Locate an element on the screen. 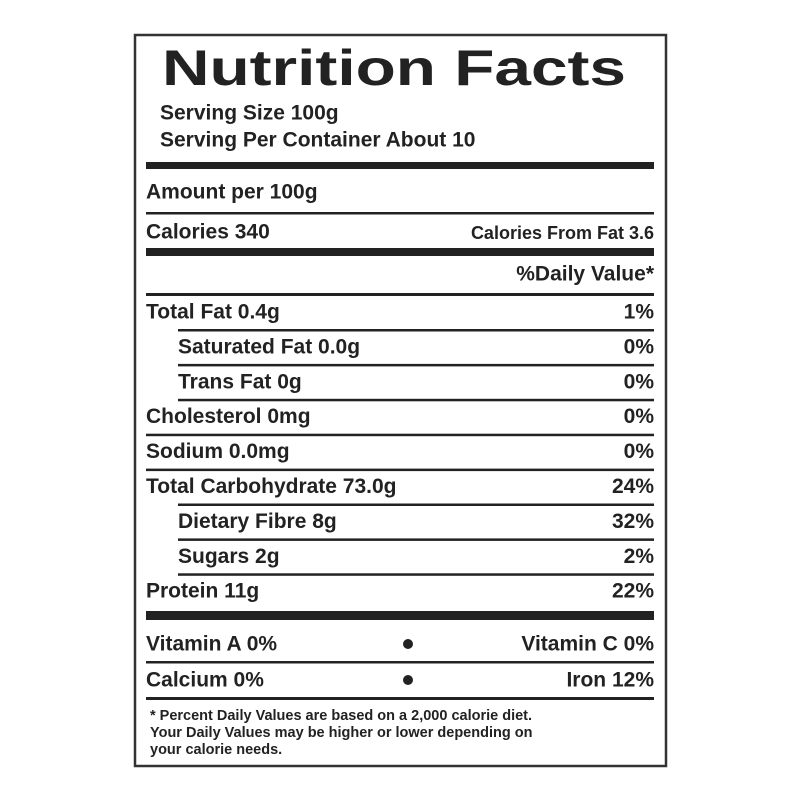 This screenshot has height=800, width=800. vitamin-right: Vitamin C 0% is located at coordinates (587, 644).